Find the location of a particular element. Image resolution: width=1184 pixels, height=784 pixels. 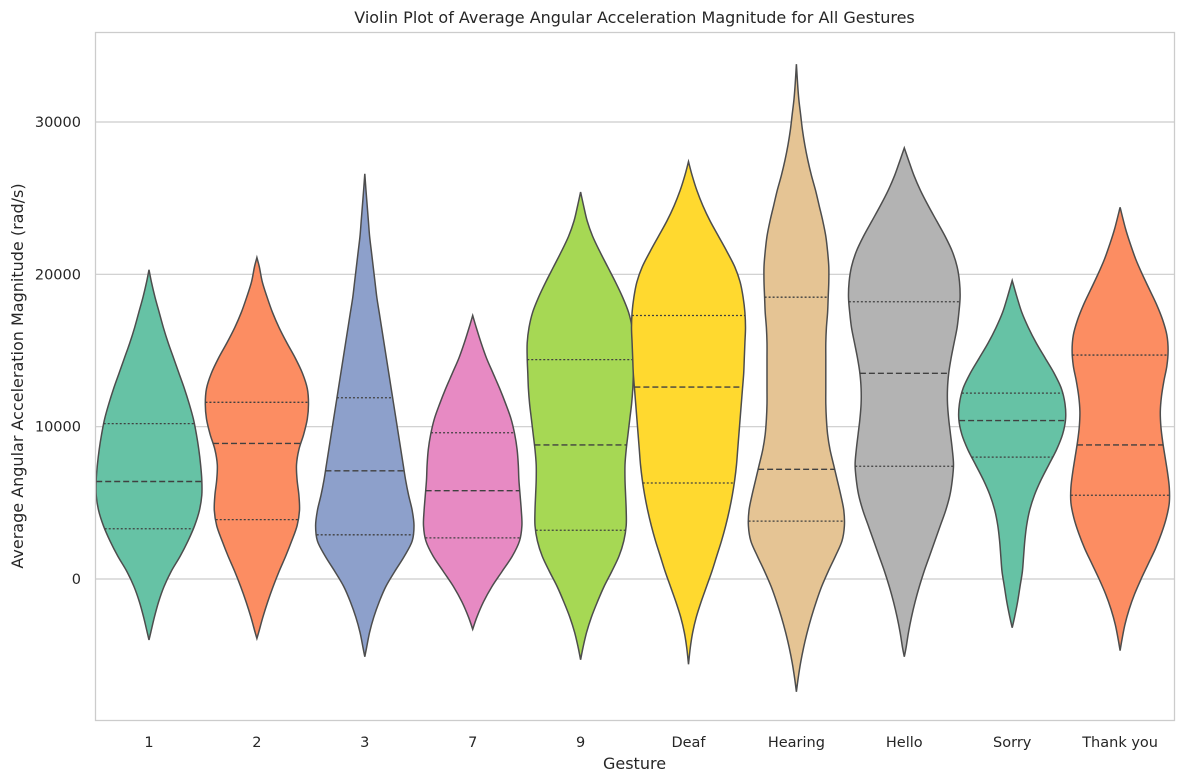

violin-thank-you is located at coordinates (1120, 429).